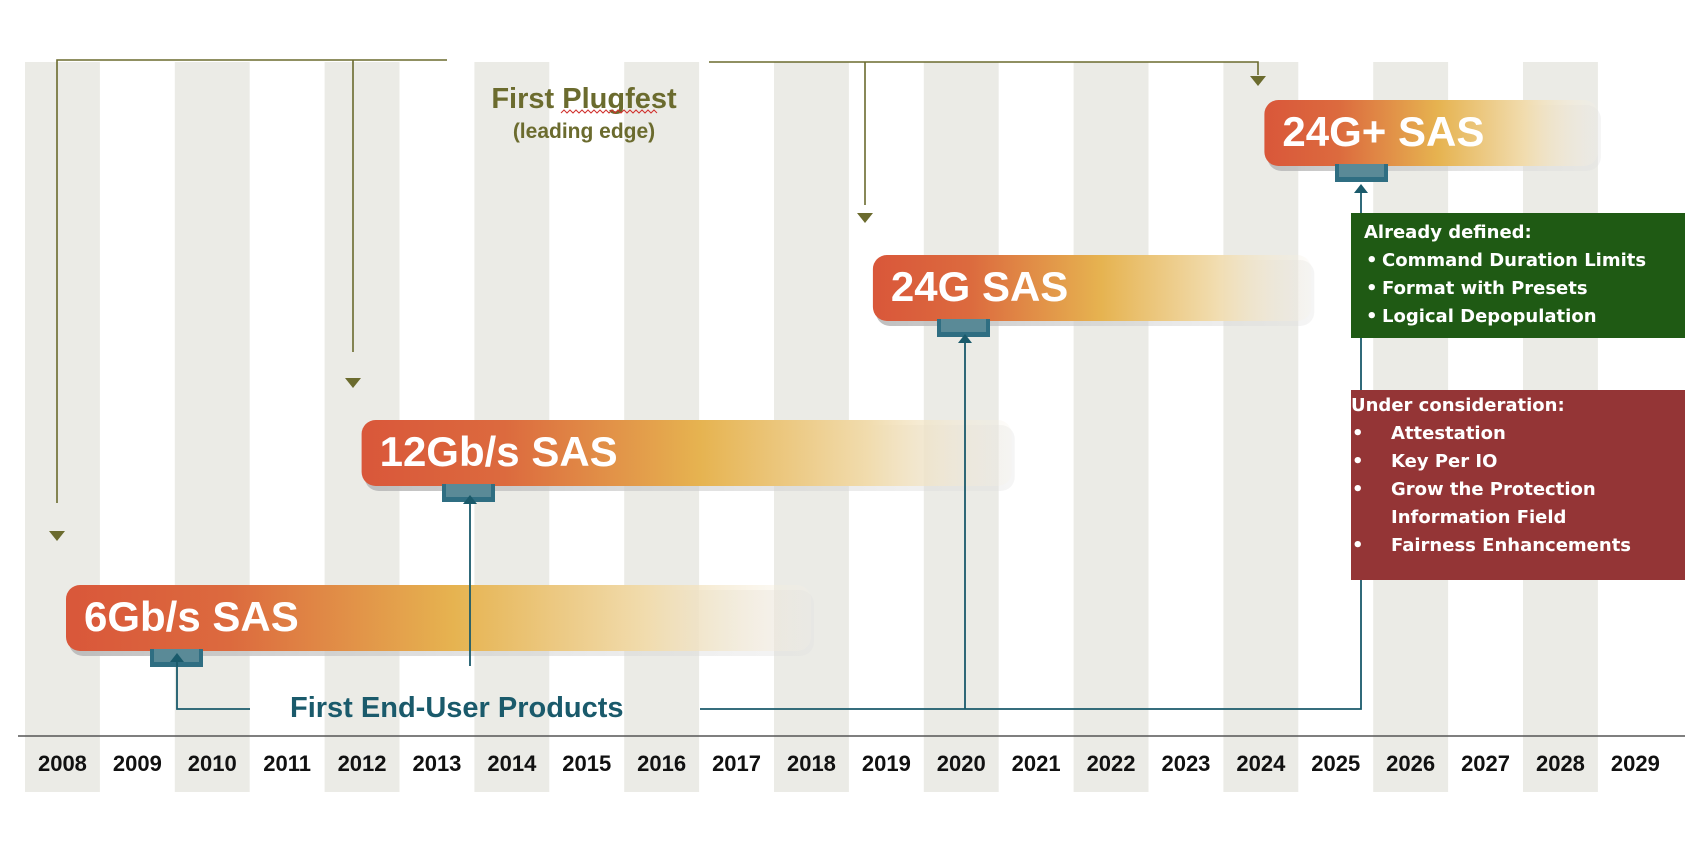  What do you see at coordinates (62, 427) in the screenshot?
I see `year-band-2008` at bounding box center [62, 427].